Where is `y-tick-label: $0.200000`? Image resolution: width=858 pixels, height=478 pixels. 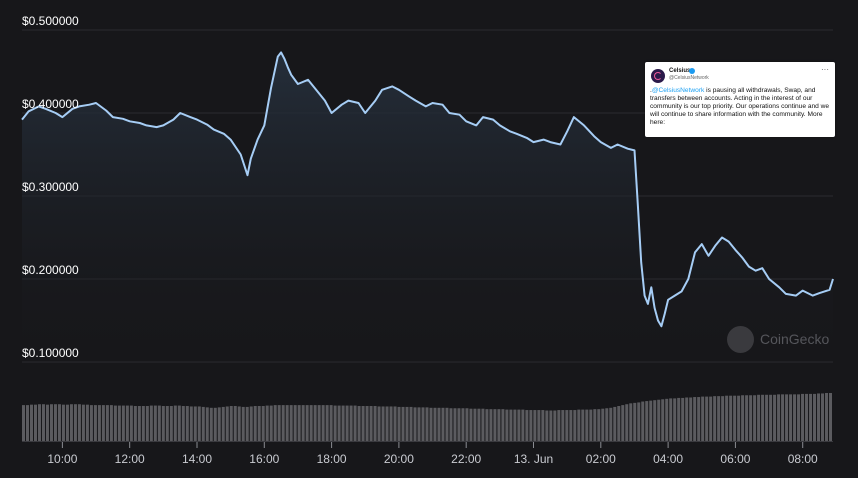
y-tick-label: $0.200000 is located at coordinates (50, 270).